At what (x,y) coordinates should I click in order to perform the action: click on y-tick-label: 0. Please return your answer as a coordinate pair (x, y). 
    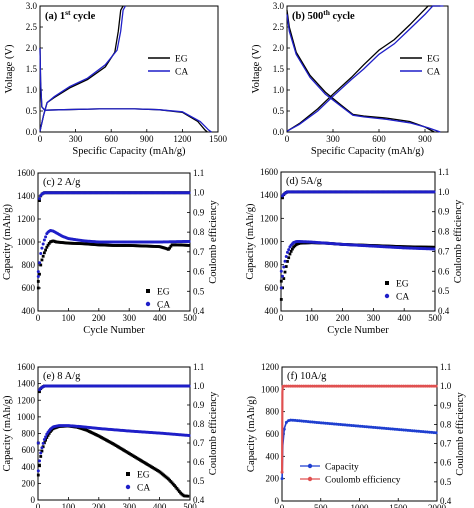
    Looking at the image, I should click on (277, 501).